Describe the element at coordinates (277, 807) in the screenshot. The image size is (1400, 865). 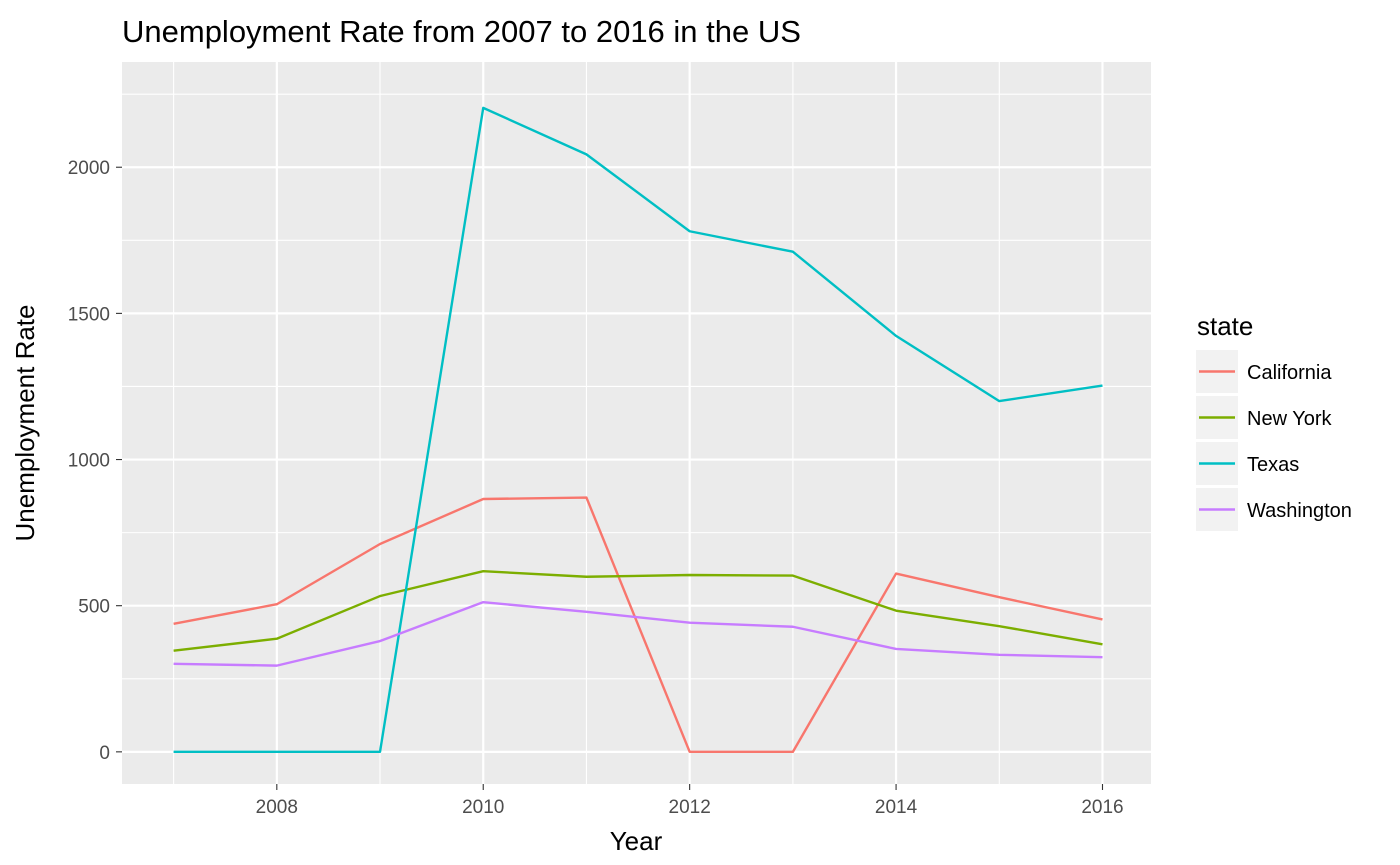
I see `x-tick-label: 2008` at that location.